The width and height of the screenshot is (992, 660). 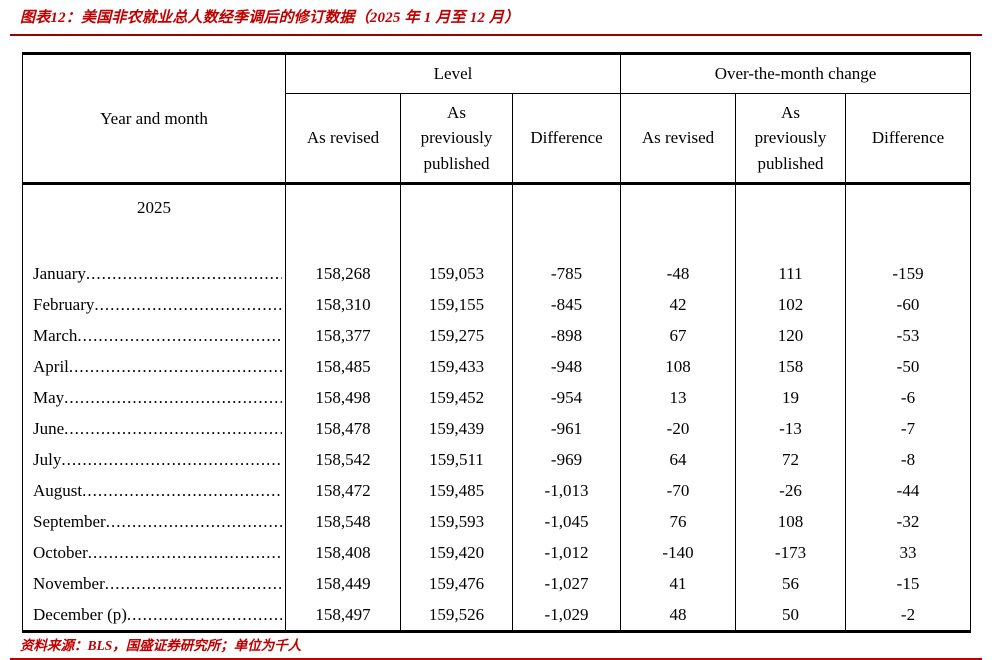 What do you see at coordinates (343, 615) in the screenshot?
I see `cell-value: 158,497` at bounding box center [343, 615].